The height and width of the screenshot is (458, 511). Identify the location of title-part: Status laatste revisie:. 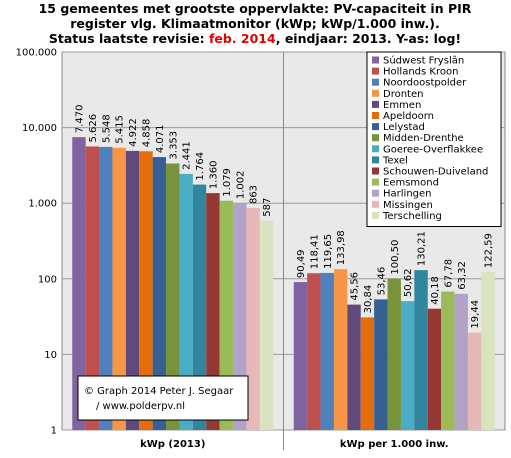
(129, 38).